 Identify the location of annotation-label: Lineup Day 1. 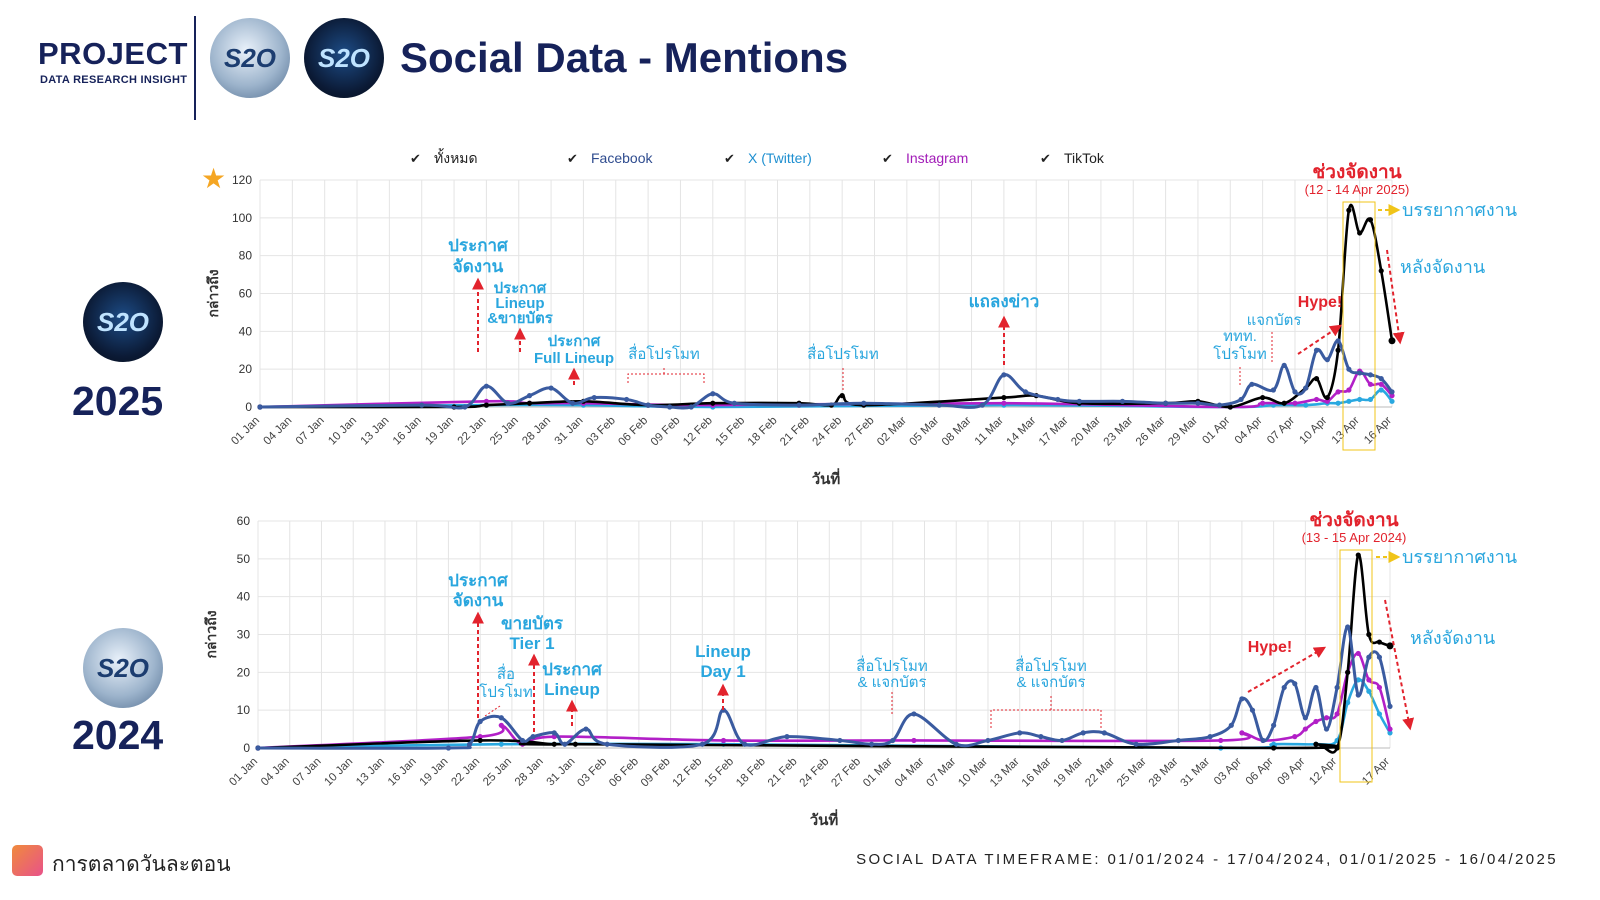
(723, 661).